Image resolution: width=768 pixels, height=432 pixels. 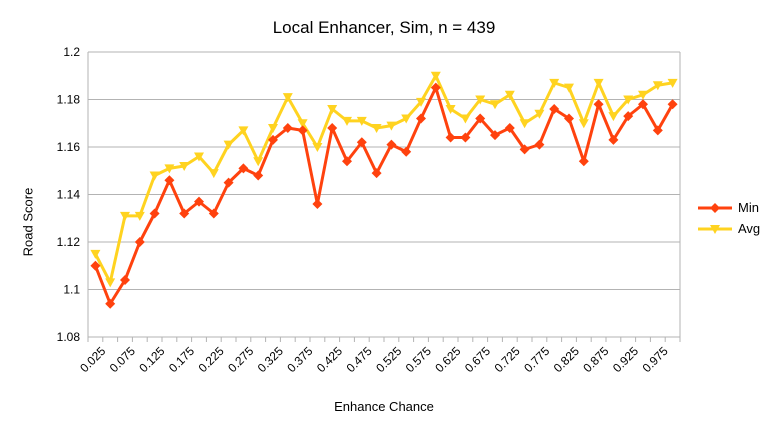 I want to click on y-tick-label: 1.18, so click(x=69, y=100).